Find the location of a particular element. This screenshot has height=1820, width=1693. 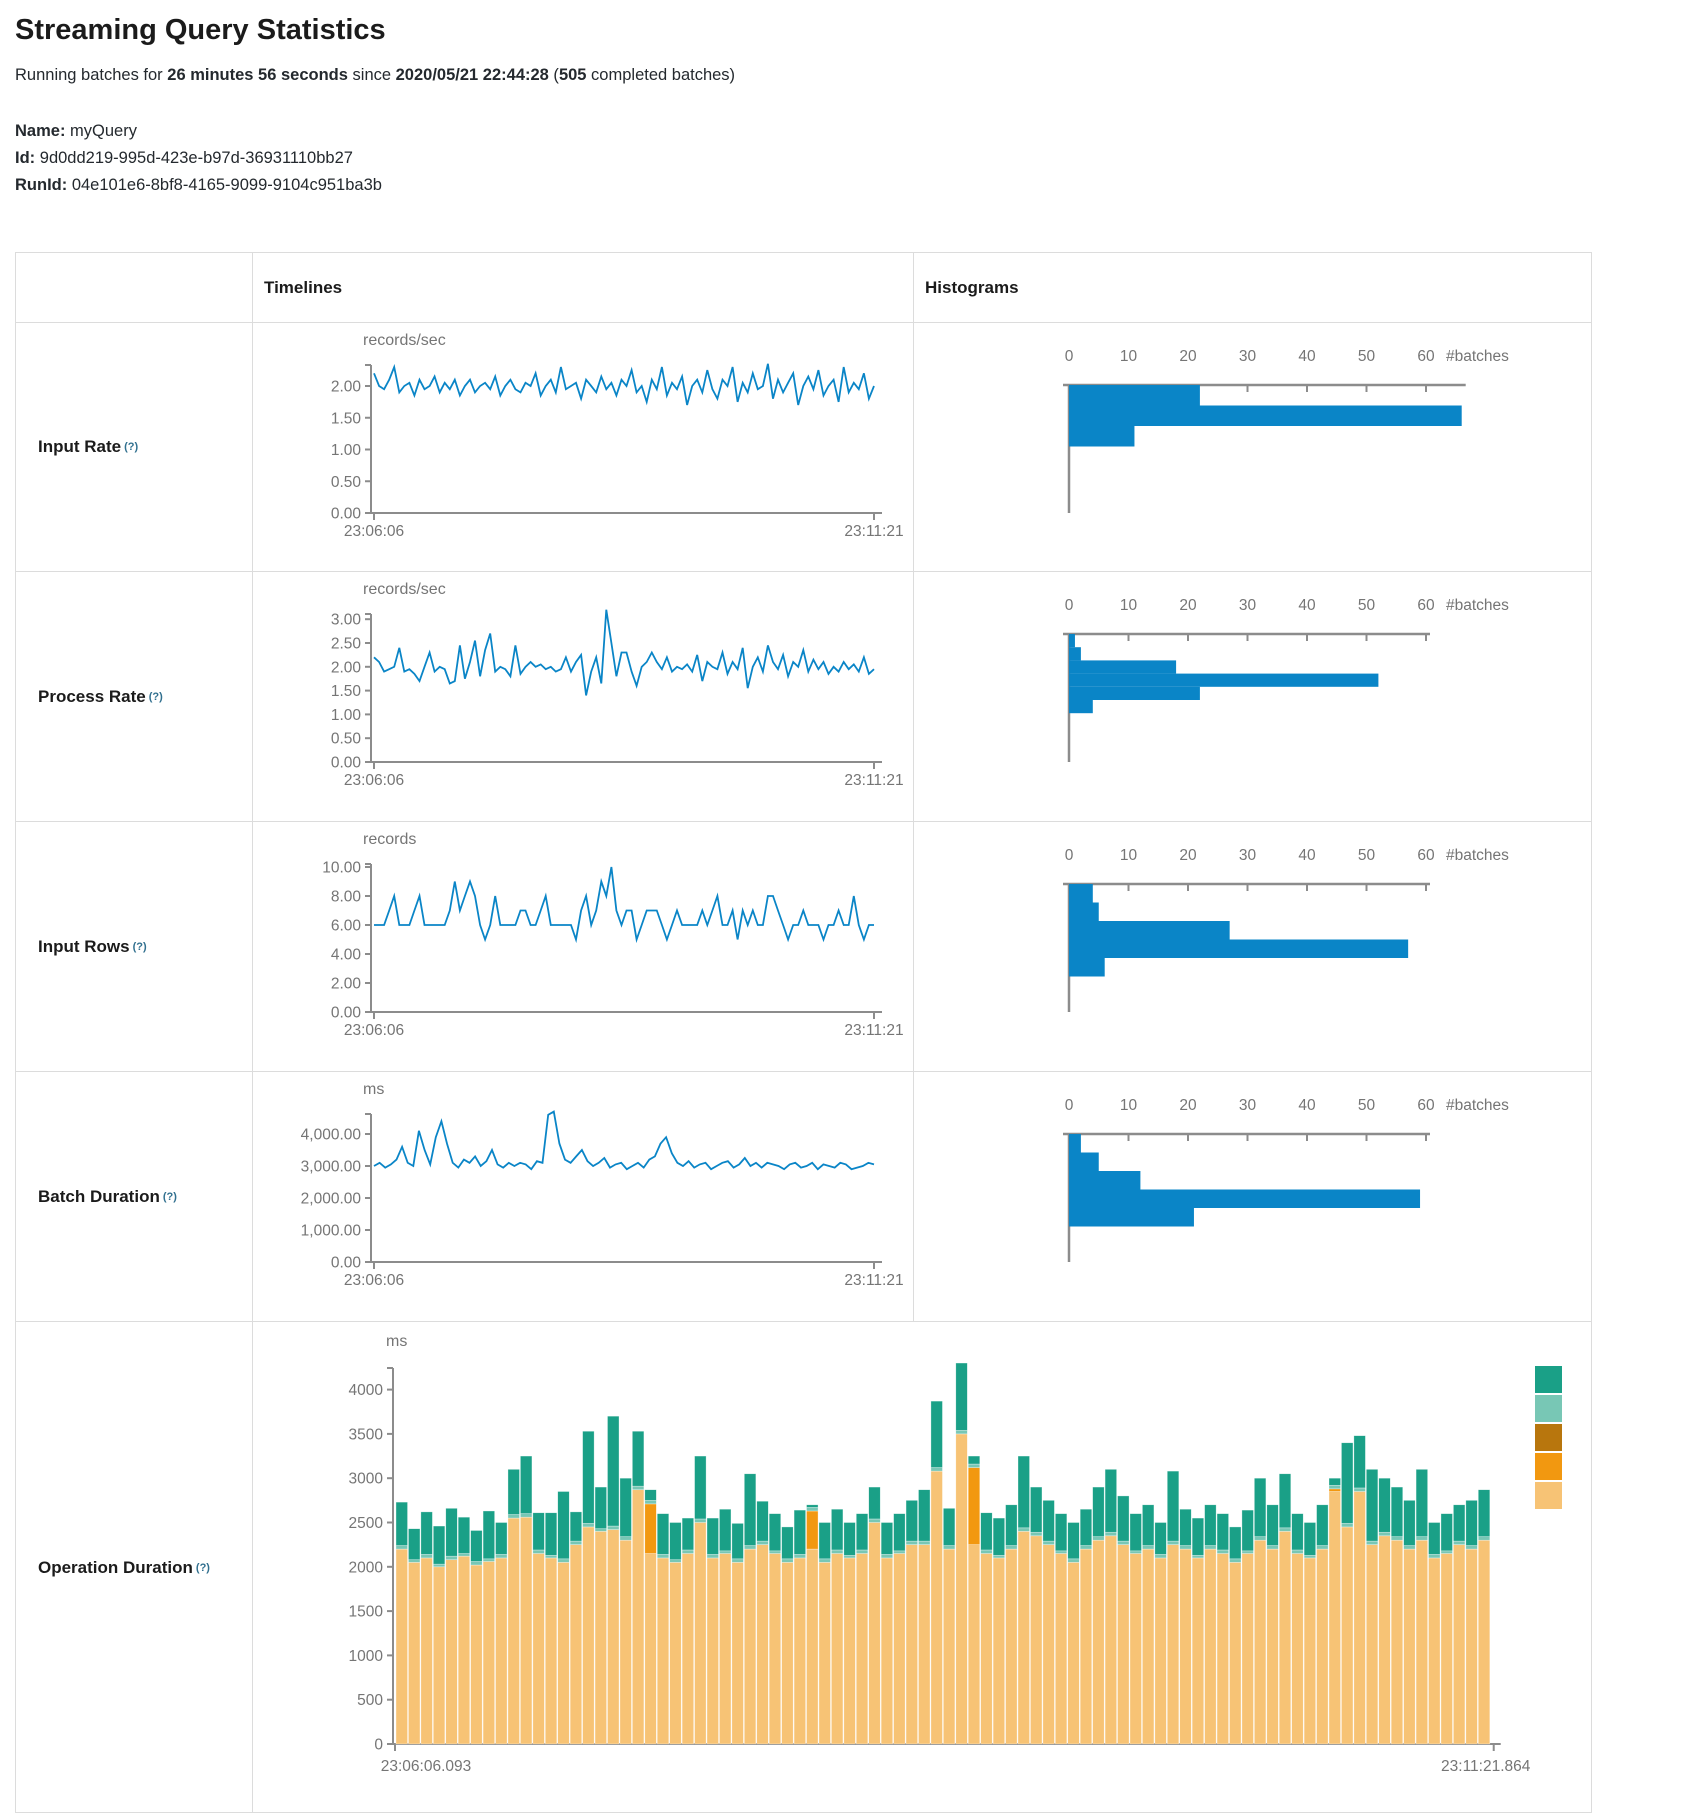

svg-text: 4000 is located at coordinates (366, 1390).